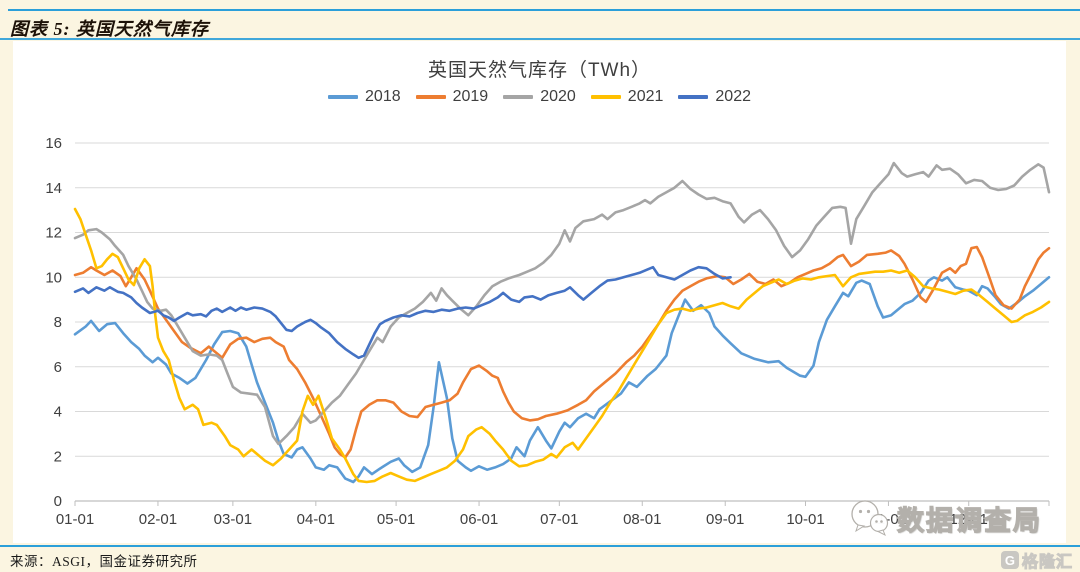 The image size is (1080, 572). What do you see at coordinates (53, 143) in the screenshot?
I see `y-tick-label: 16` at bounding box center [53, 143].